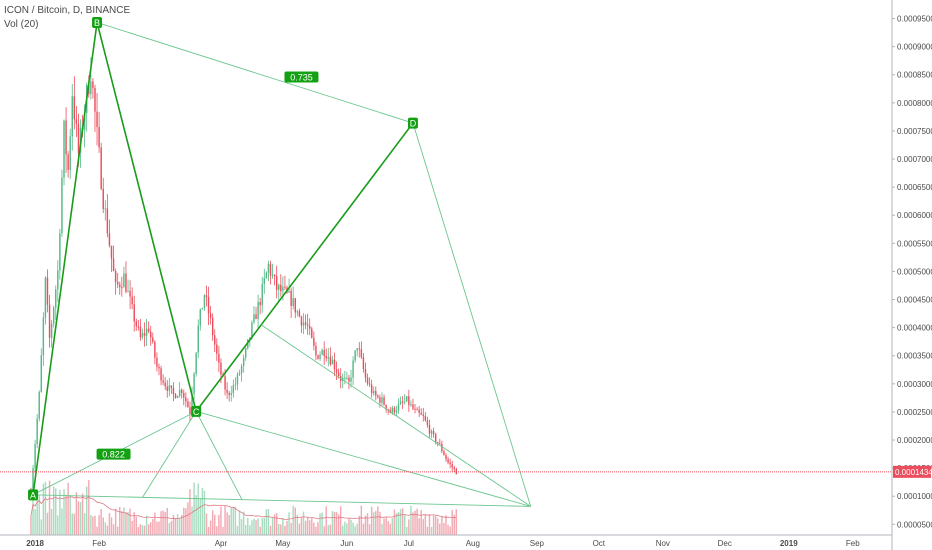  What do you see at coordinates (363, 458) in the screenshot?
I see `projection-line-c` at bounding box center [363, 458].